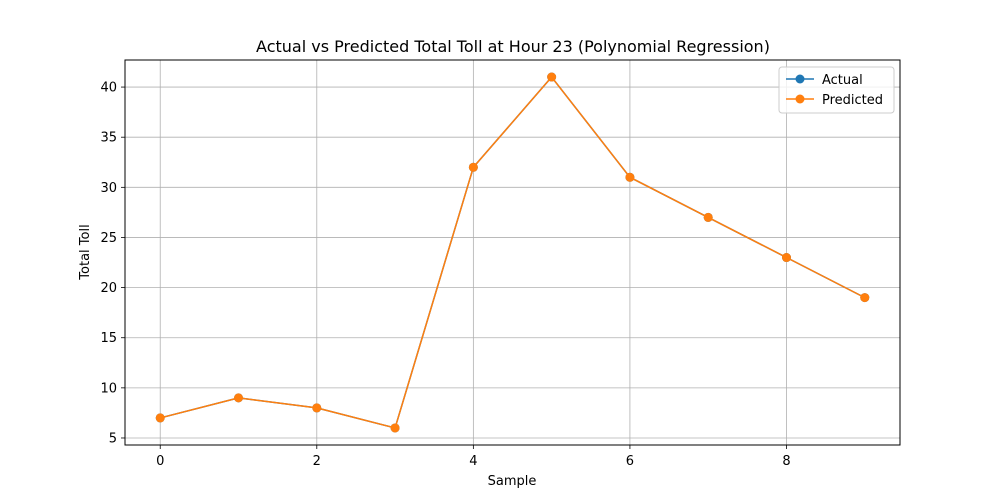 The width and height of the screenshot is (1000, 500). I want to click on y-tick-label: 25, so click(108, 238).